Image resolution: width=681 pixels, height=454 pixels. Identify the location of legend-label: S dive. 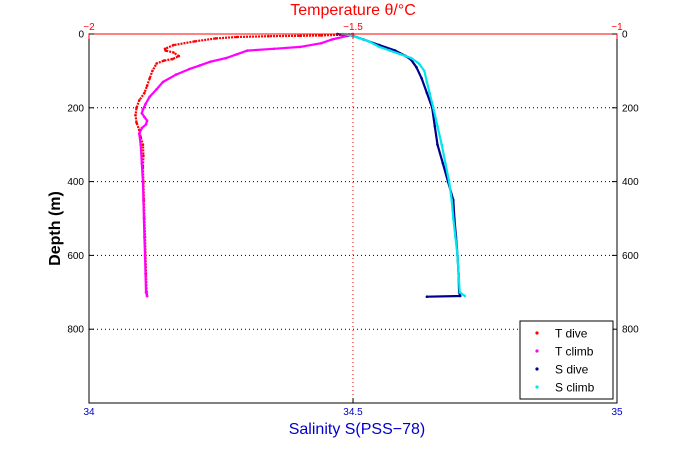
(572, 370).